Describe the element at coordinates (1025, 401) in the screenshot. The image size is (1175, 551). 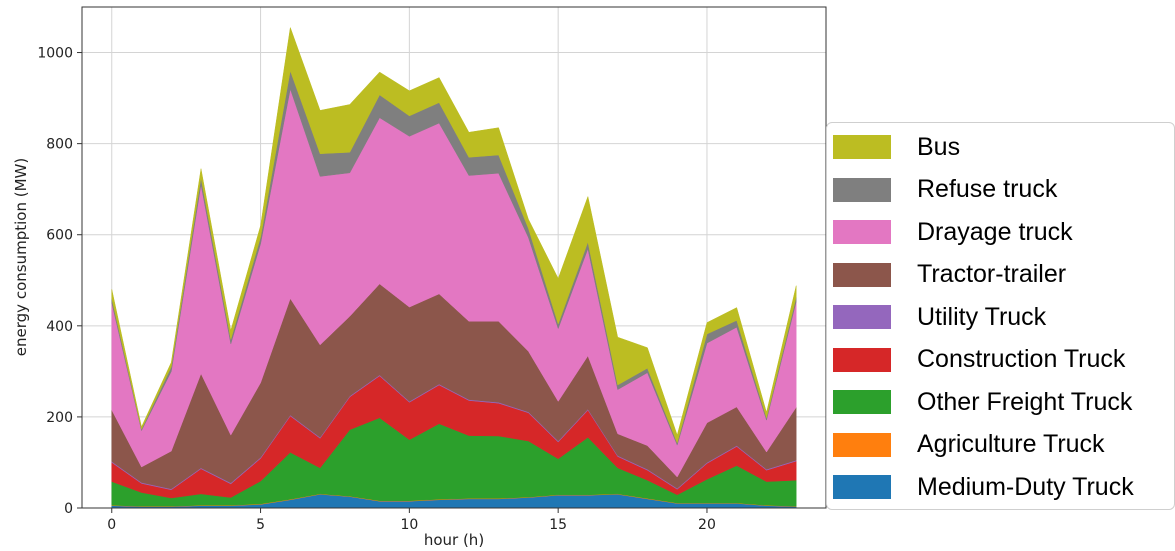
I see `legend-label: Other Freight Truck` at that location.